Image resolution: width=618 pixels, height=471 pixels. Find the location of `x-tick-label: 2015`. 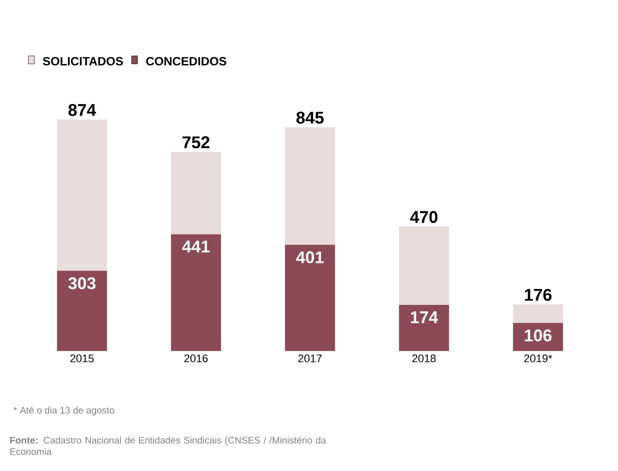

x-tick-label: 2015 is located at coordinates (82, 358).